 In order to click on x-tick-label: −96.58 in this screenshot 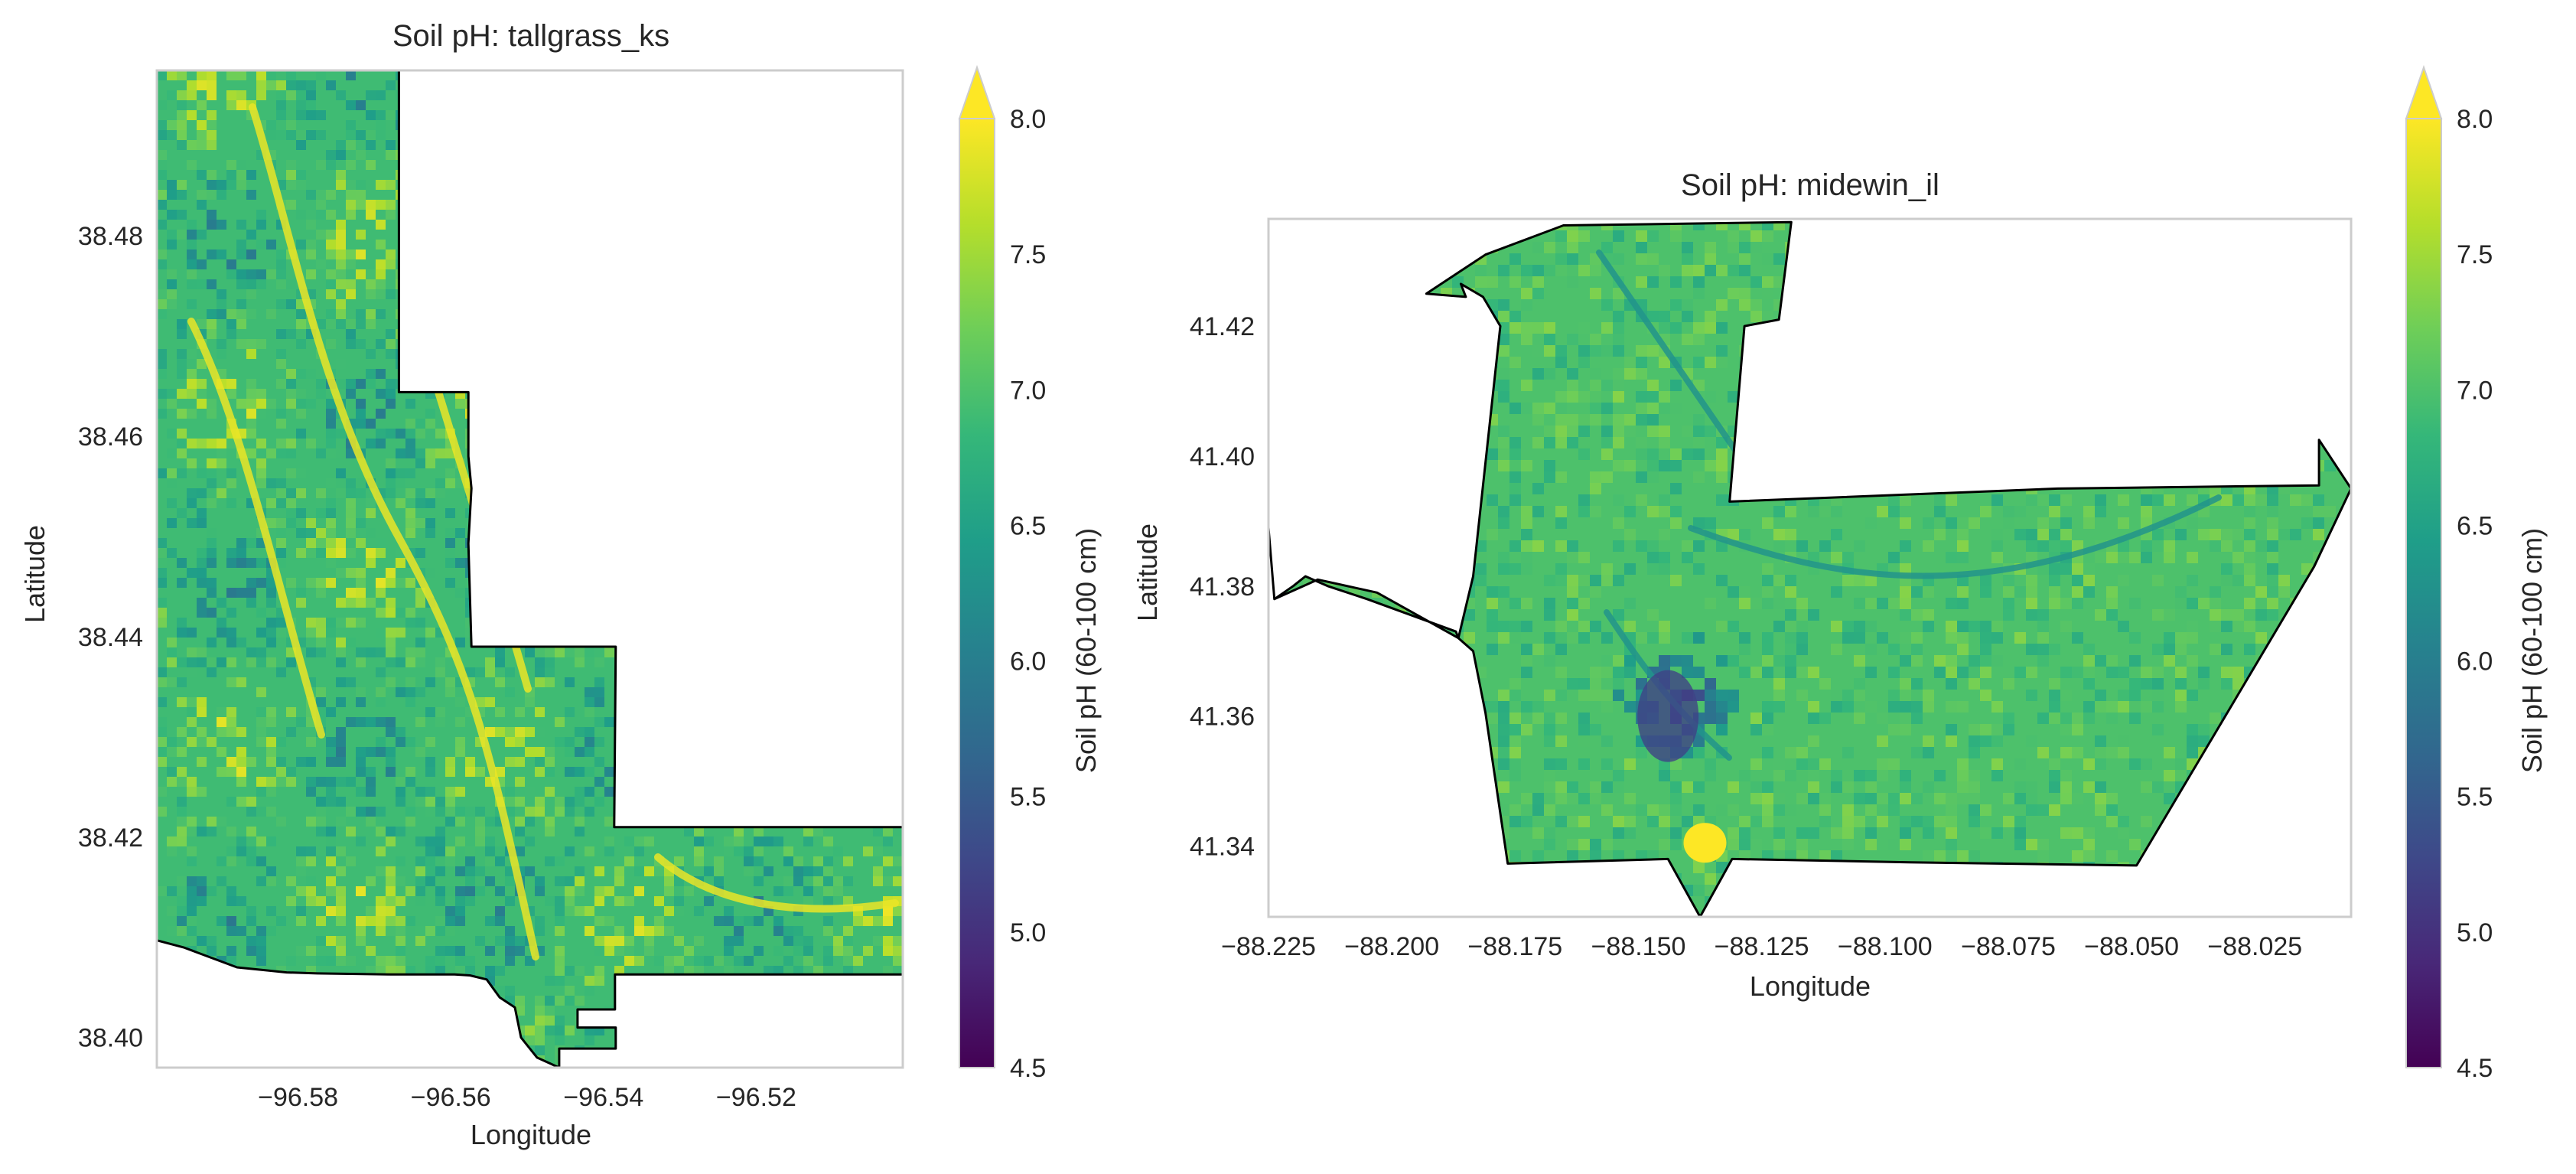, I will do `click(298, 1097)`.